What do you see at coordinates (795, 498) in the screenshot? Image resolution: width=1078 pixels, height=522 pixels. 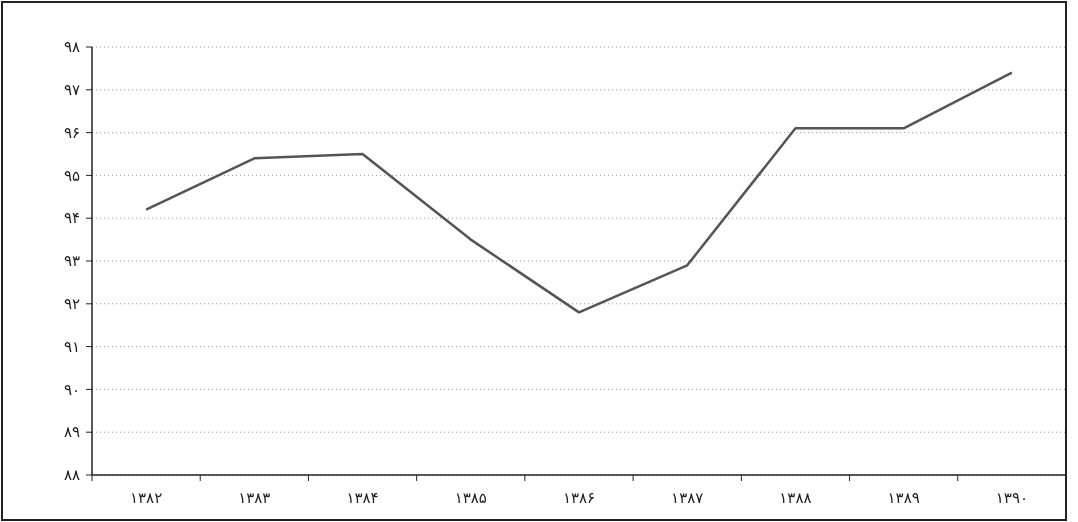 I see `x-tick-label: ۱۳۸۸` at bounding box center [795, 498].